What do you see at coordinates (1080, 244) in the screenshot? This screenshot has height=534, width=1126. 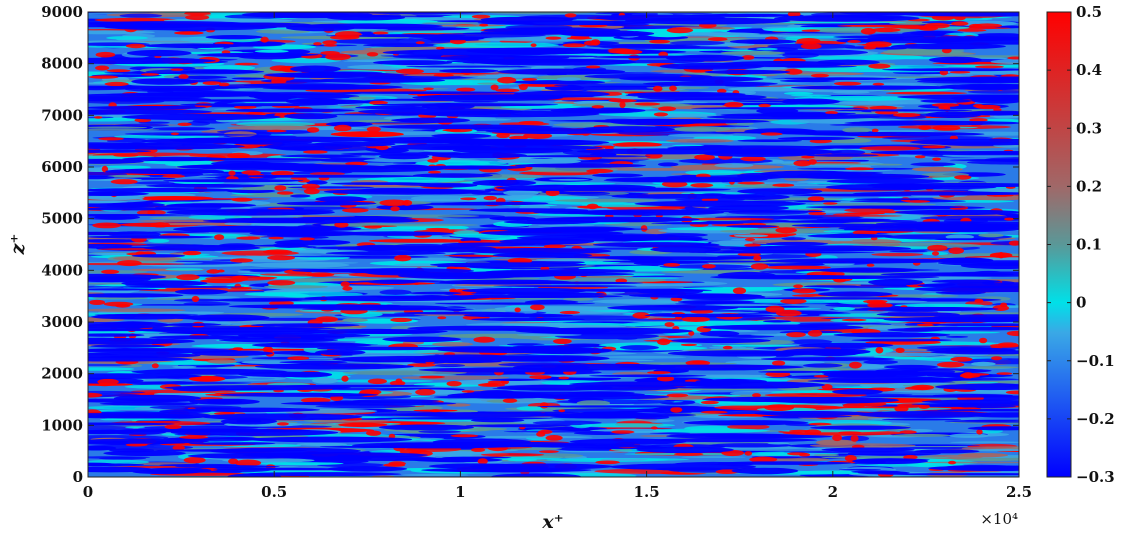 I see `colorbar: −0.3 −0.2 −0.1 0 0.1 0.2 0.3 0.4 0.5` at bounding box center [1080, 244].